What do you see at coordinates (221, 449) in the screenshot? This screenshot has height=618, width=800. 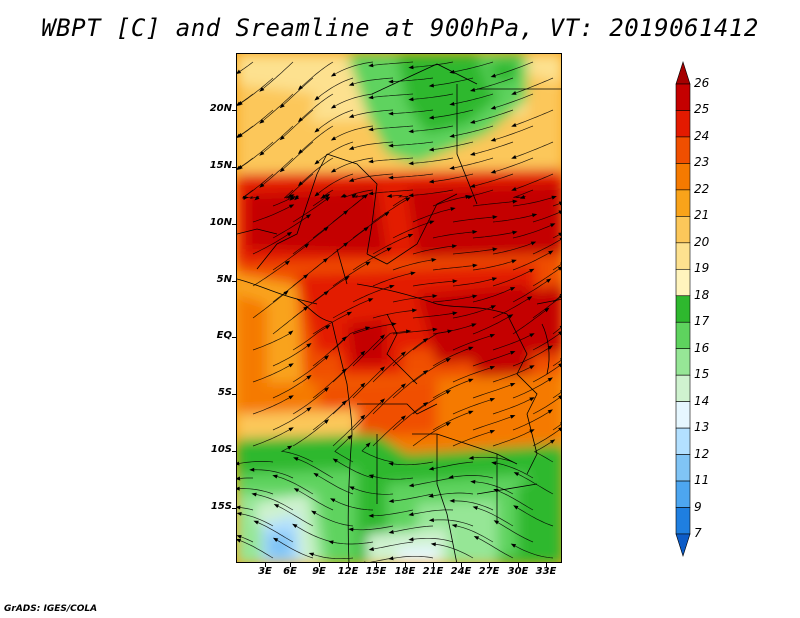 I see `latitude-label: 10S` at bounding box center [221, 449].